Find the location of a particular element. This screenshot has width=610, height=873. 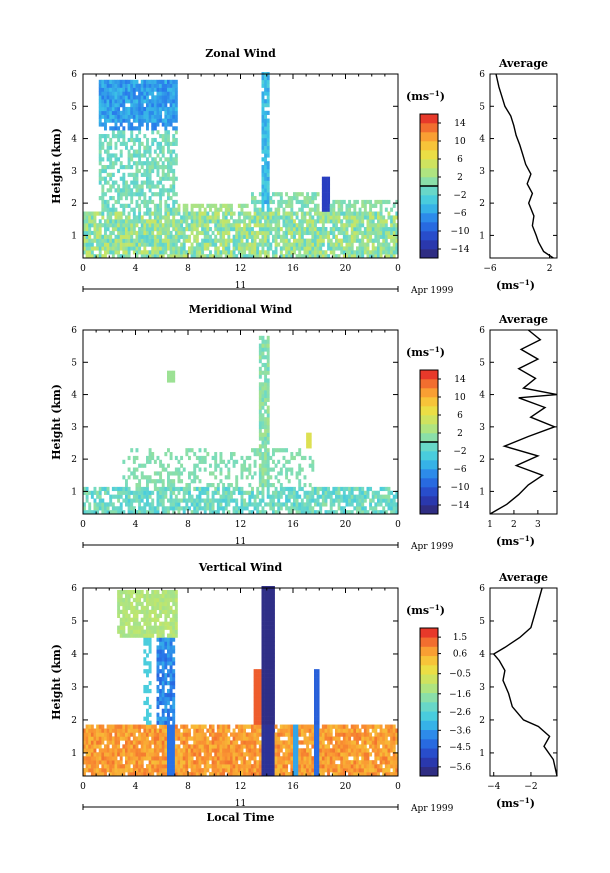

y-tick-label: 1 is located at coordinates (74, 236).